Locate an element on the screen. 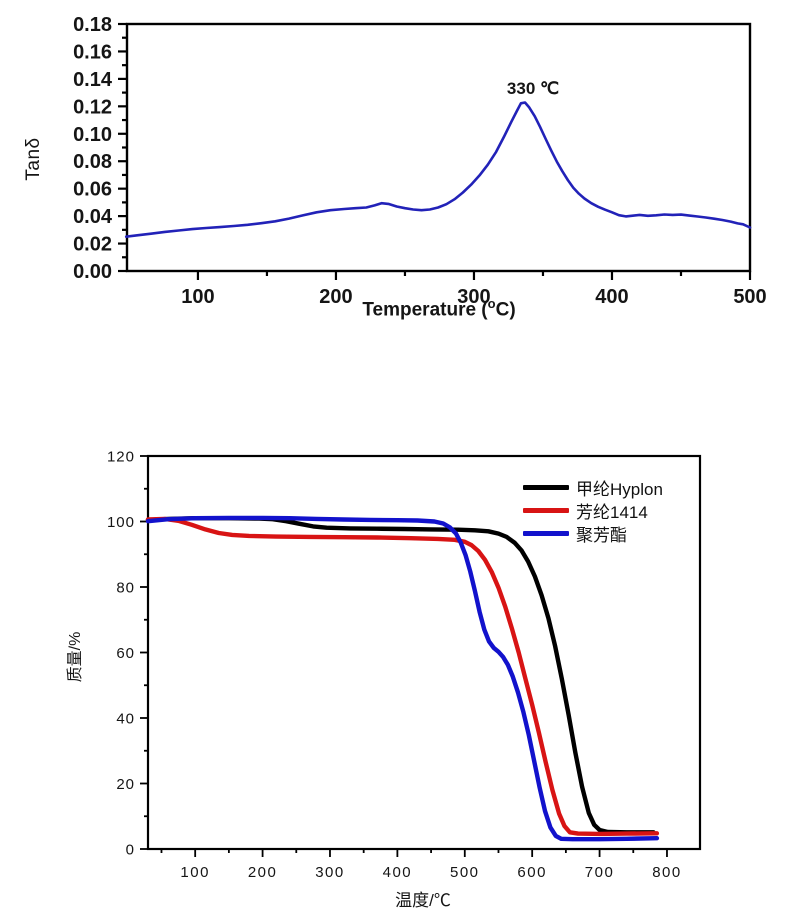 The width and height of the screenshot is (800, 924). y-tick-label: 0.08 is located at coordinates (92, 162).